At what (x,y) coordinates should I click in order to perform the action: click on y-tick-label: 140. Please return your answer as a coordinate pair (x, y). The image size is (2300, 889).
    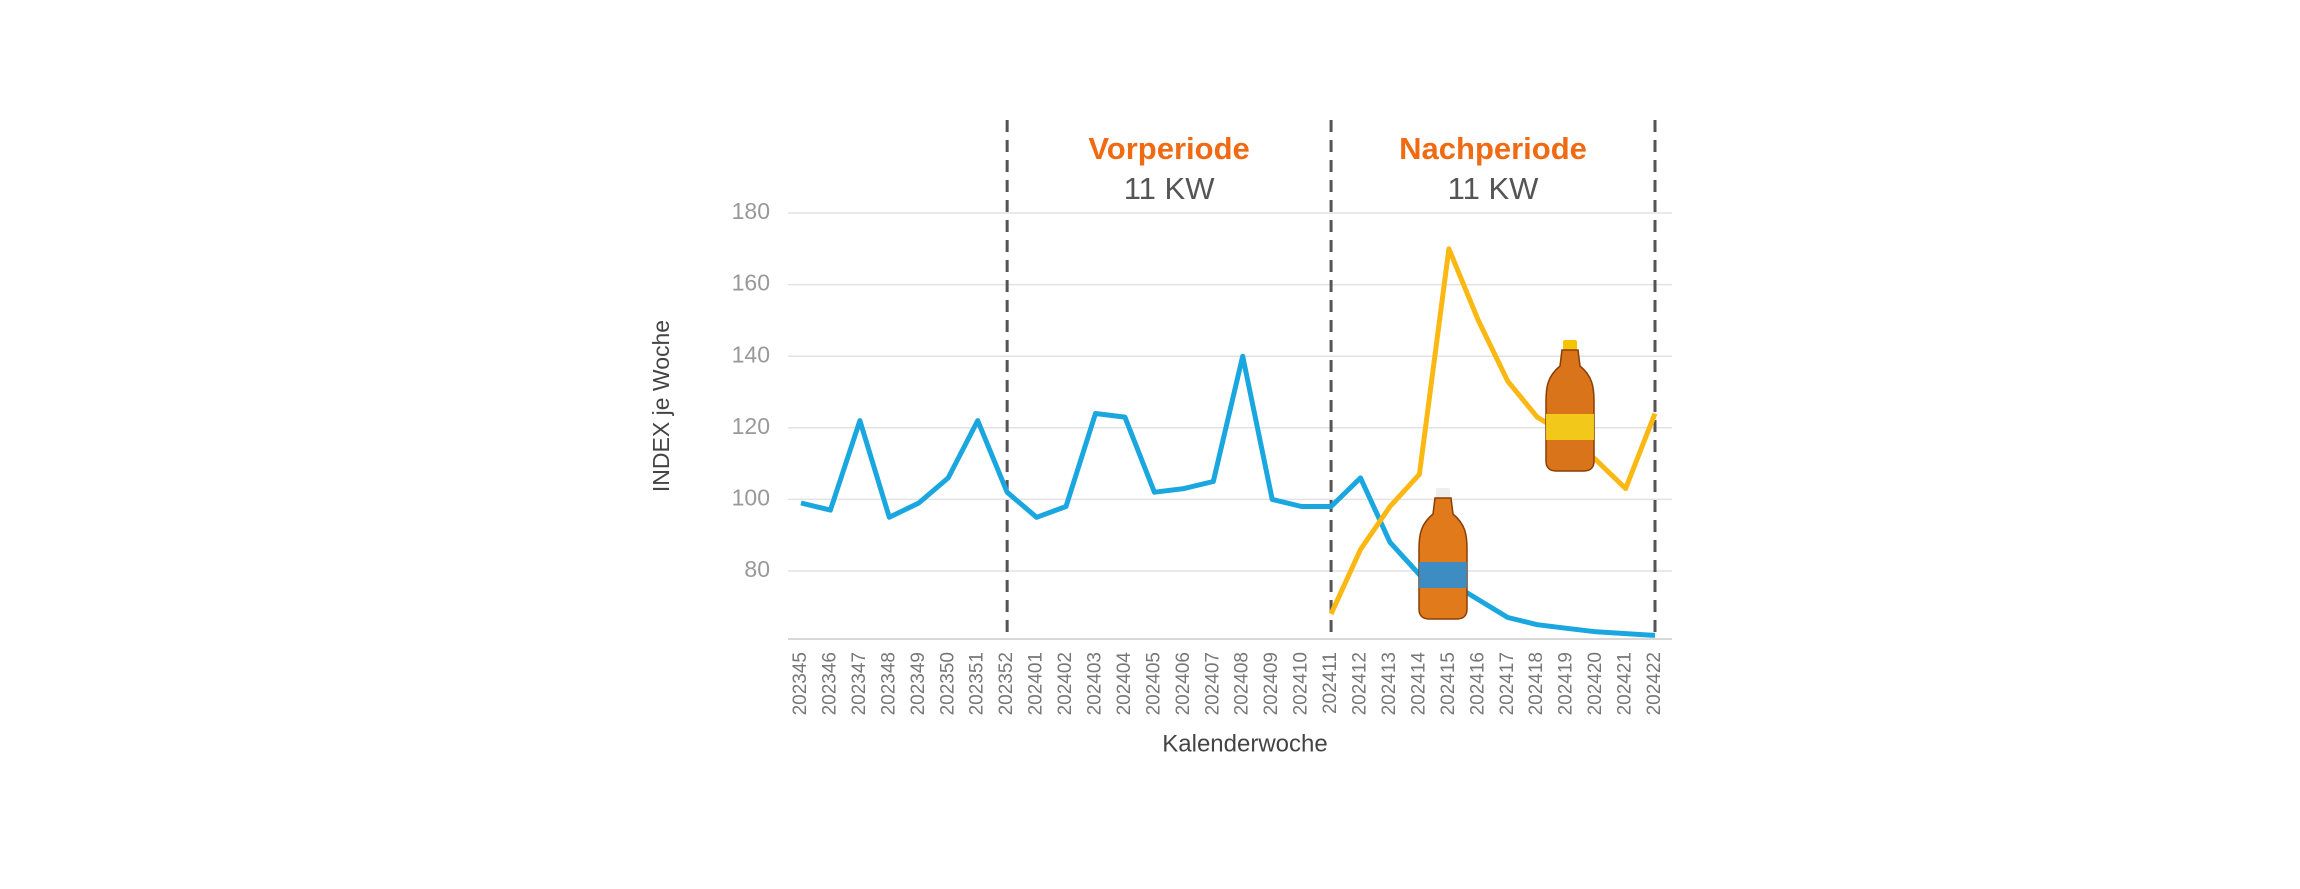
    Looking at the image, I should click on (751, 354).